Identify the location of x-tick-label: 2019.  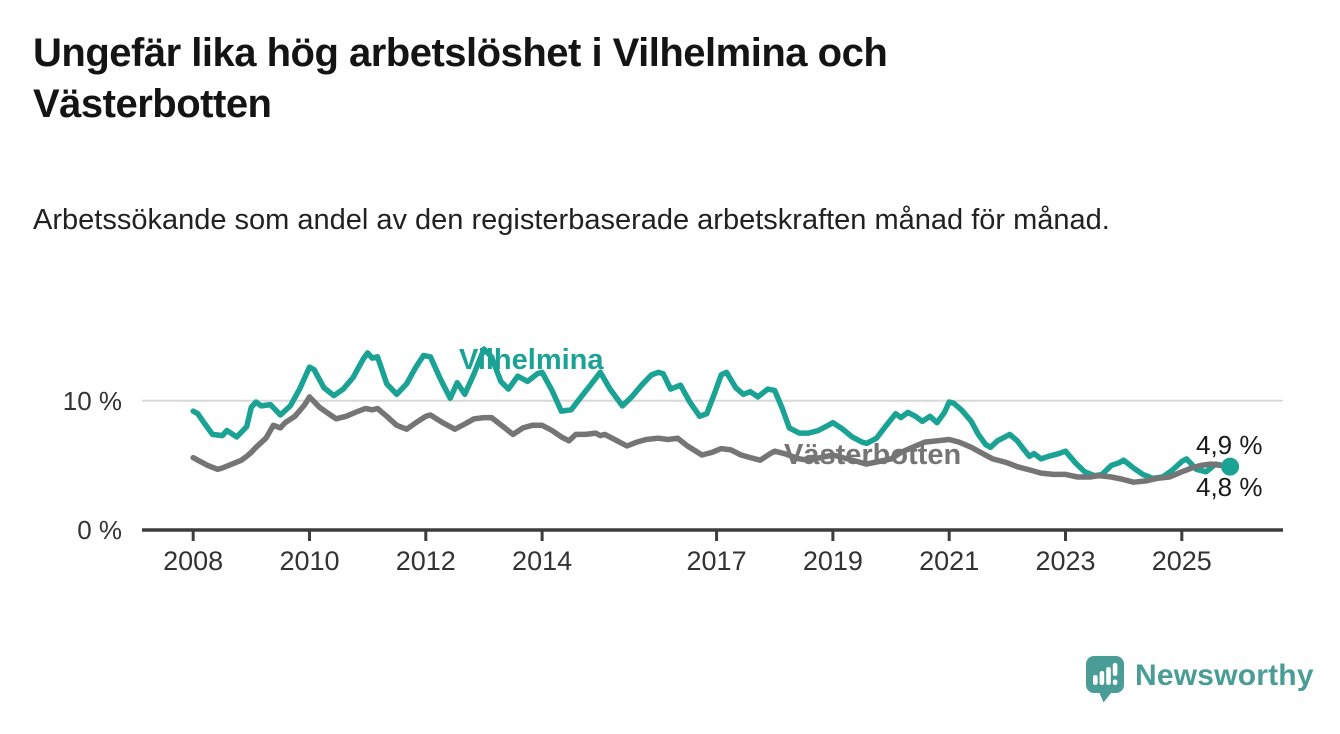
(832, 561).